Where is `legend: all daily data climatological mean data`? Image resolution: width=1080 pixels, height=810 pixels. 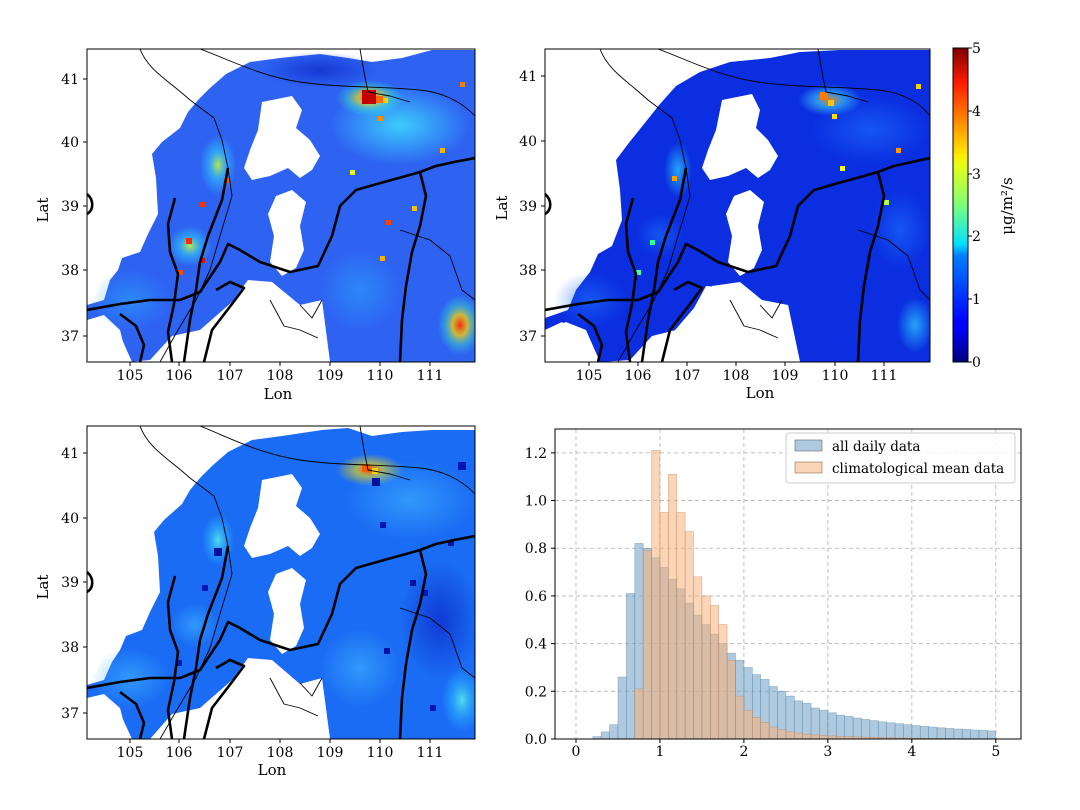 legend: all daily data climatological mean data is located at coordinates (900, 458).